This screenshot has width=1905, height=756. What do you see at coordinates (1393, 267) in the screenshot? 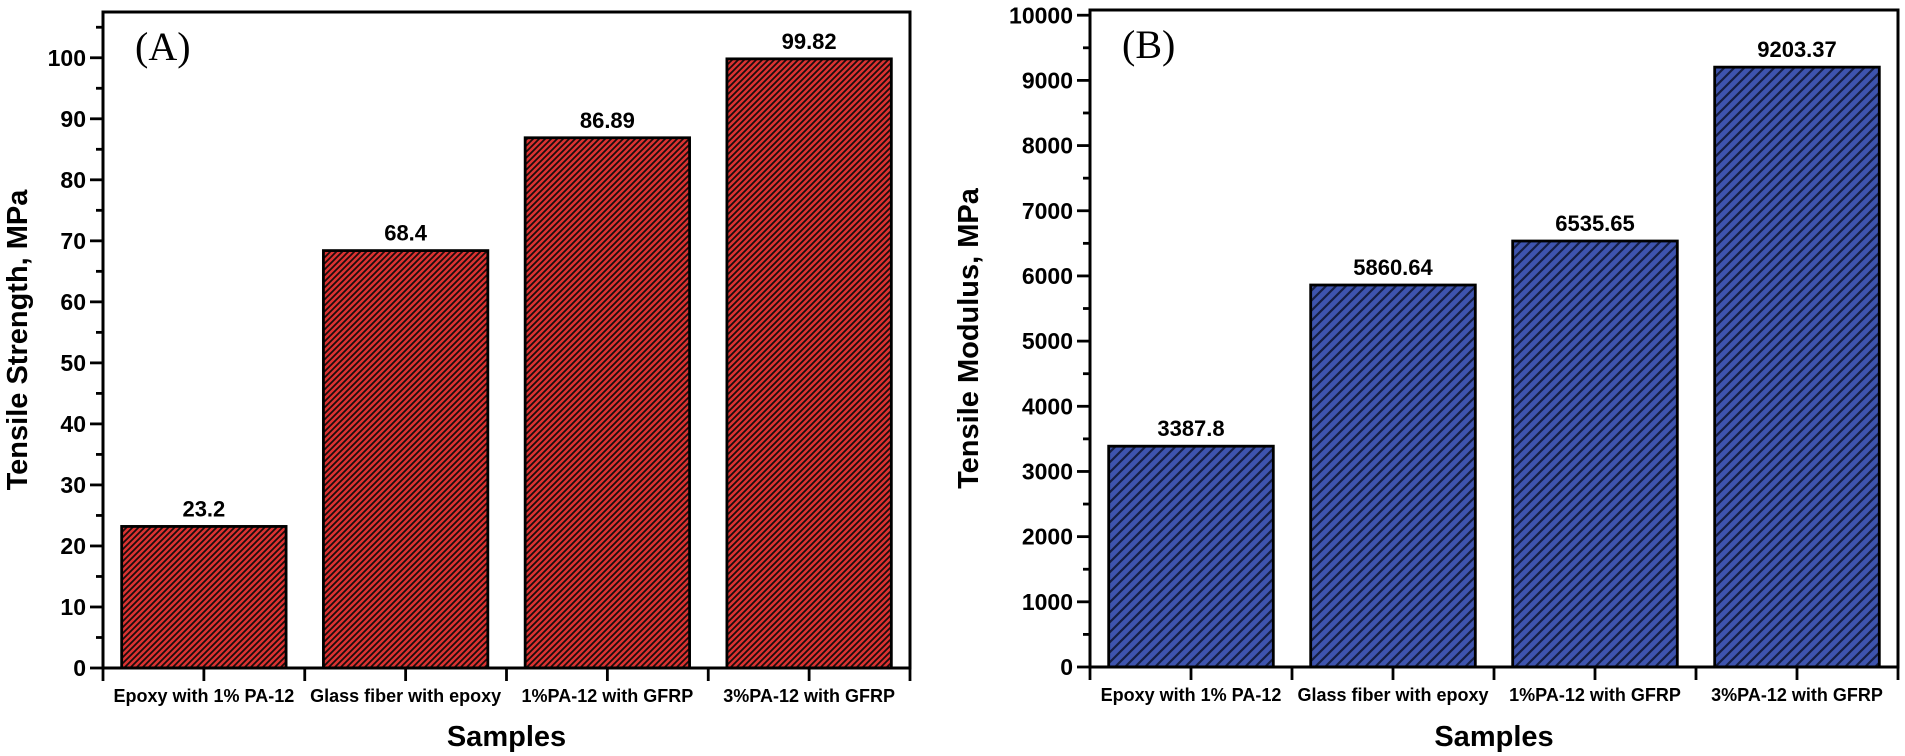
I see `bar-value-label-1: 5860.64` at bounding box center [1393, 267].